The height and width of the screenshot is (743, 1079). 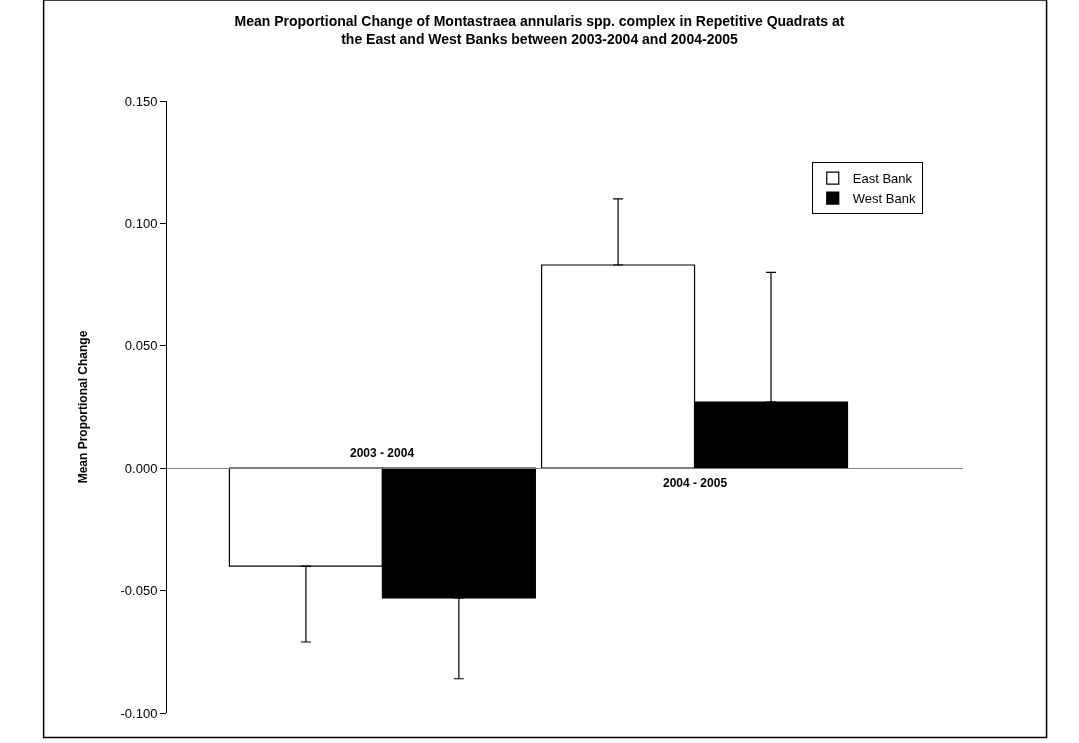 What do you see at coordinates (141, 223) in the screenshot?
I see `y-tick-label: 0.100` at bounding box center [141, 223].